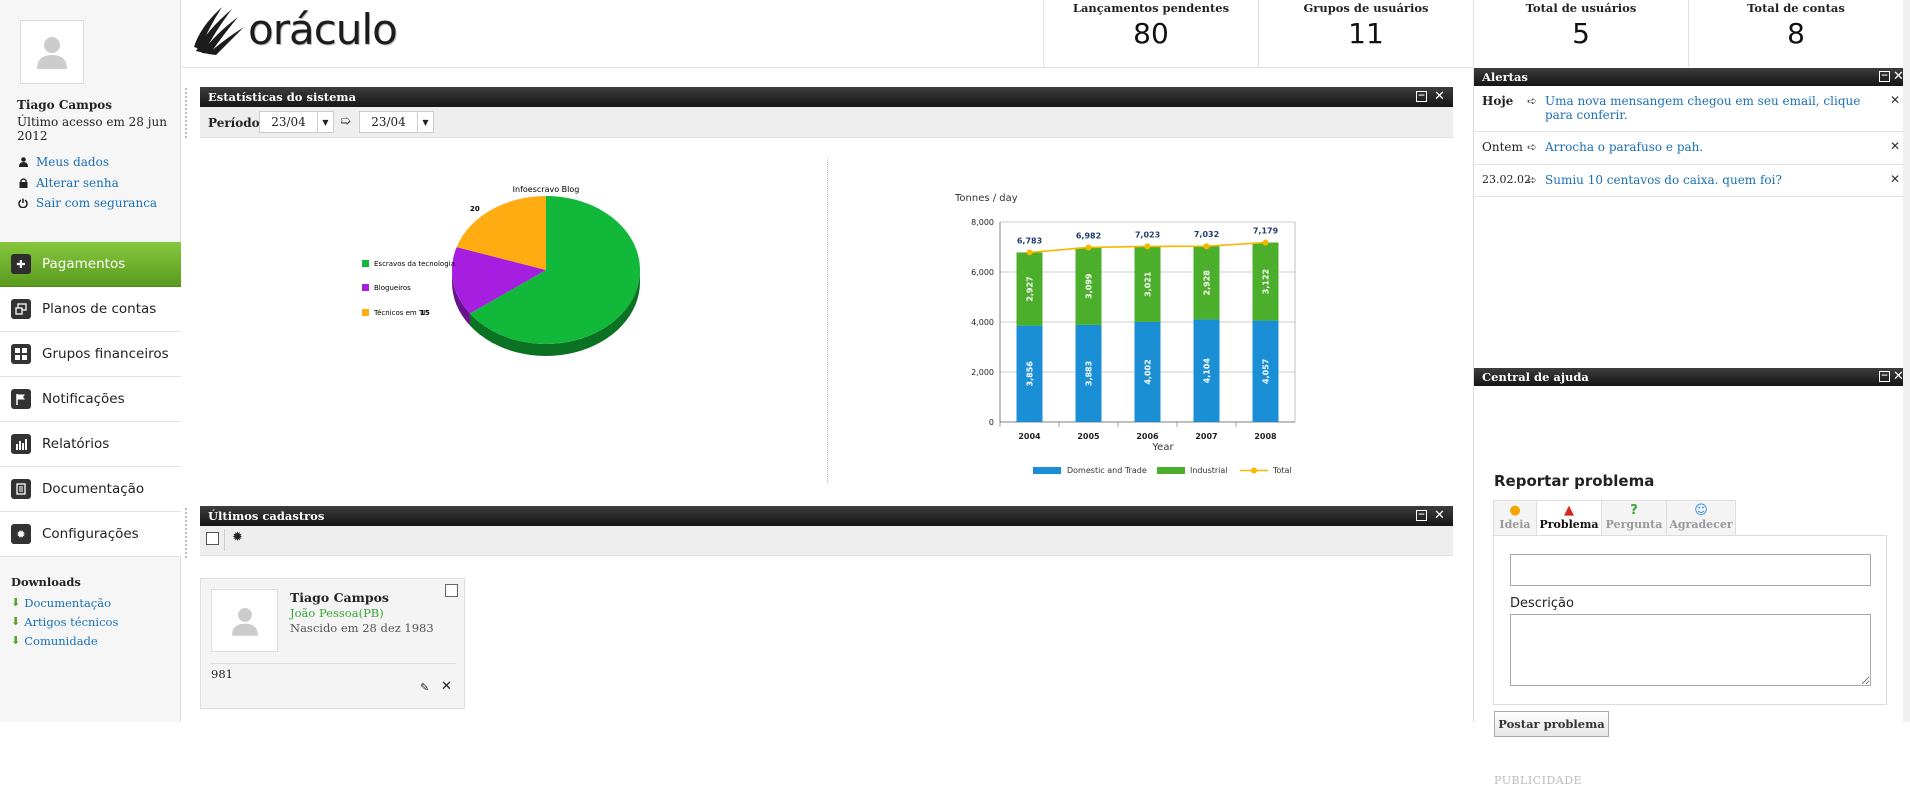 The image size is (1910, 787). Describe the element at coordinates (451, 590) in the screenshot. I see `card-checkbox` at that location.